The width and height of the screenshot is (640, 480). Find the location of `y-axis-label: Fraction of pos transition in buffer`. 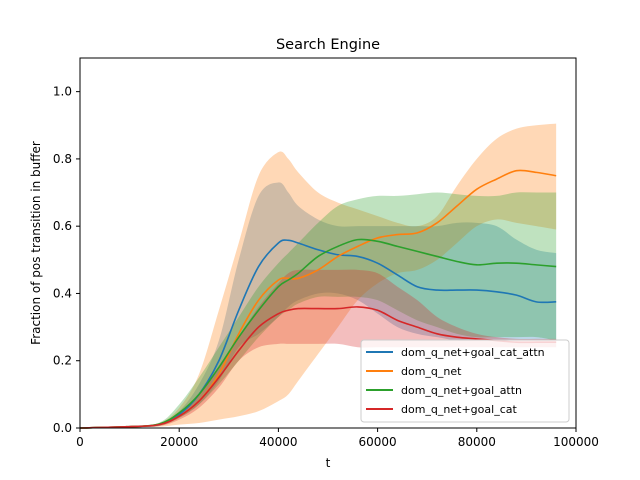

y-axis-label: Fraction of pos transition in buffer is located at coordinates (36, 243).